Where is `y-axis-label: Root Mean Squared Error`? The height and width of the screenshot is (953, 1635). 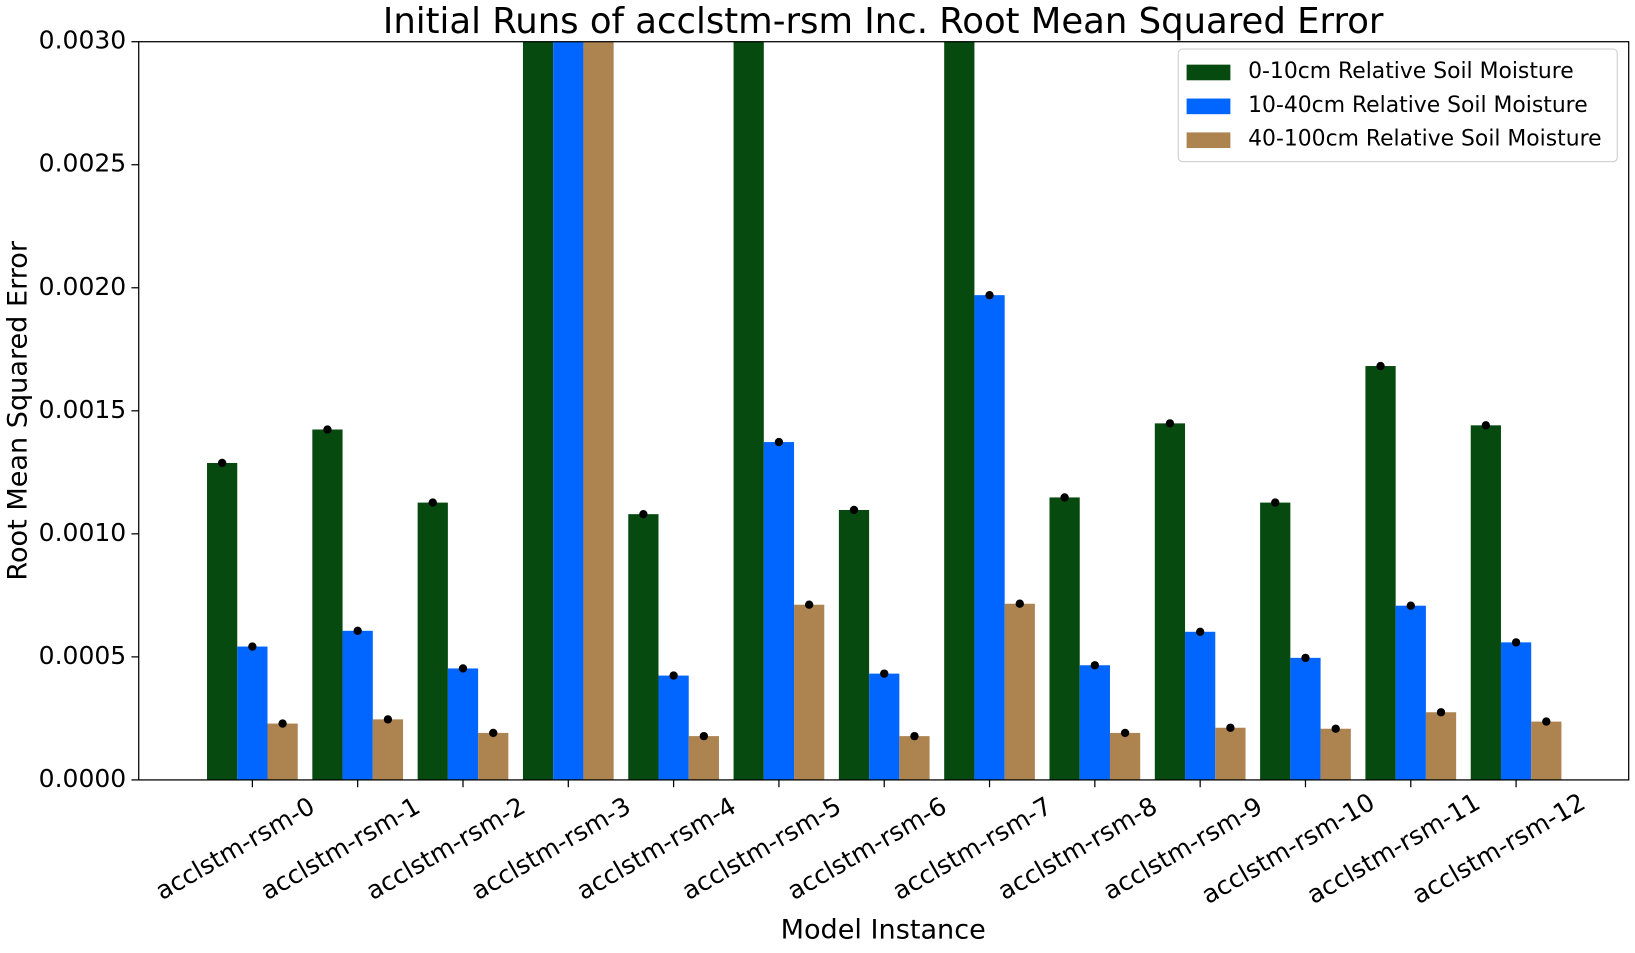
y-axis-label: Root Mean Squared Error is located at coordinates (17, 410).